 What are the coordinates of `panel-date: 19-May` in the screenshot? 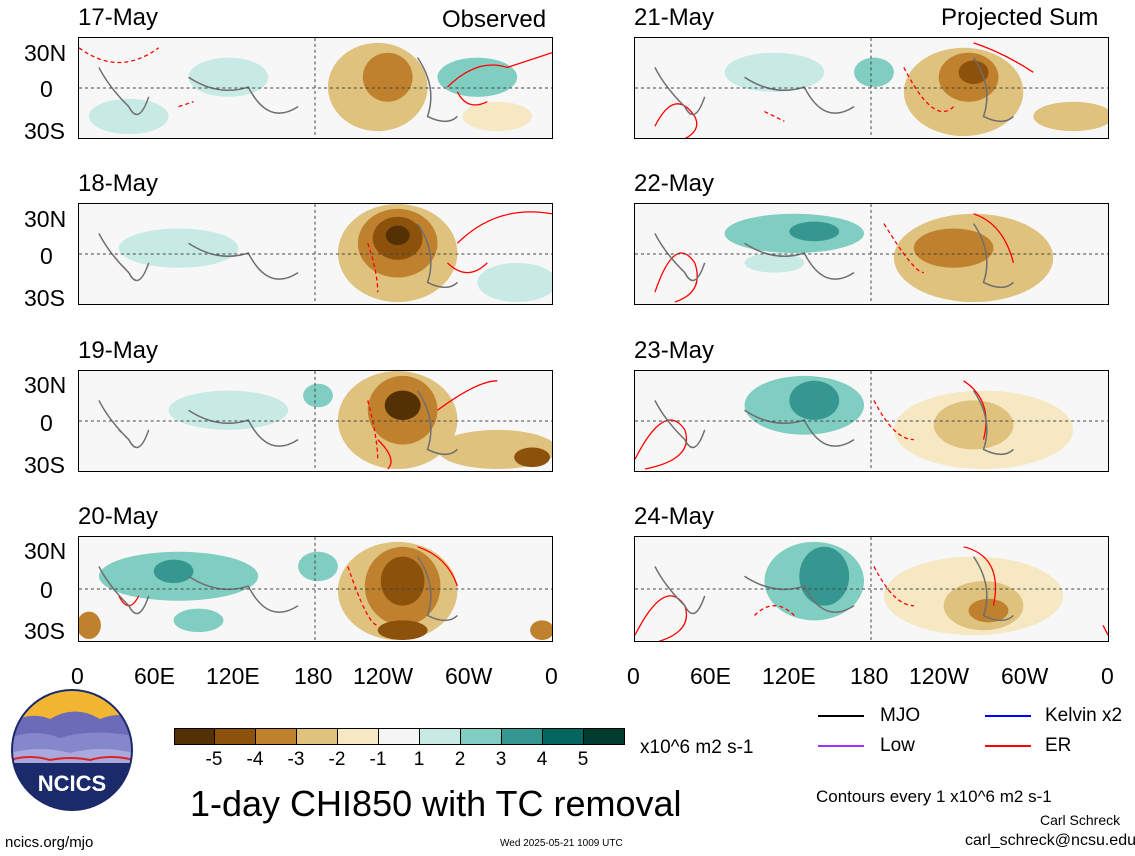 It's located at (118, 350).